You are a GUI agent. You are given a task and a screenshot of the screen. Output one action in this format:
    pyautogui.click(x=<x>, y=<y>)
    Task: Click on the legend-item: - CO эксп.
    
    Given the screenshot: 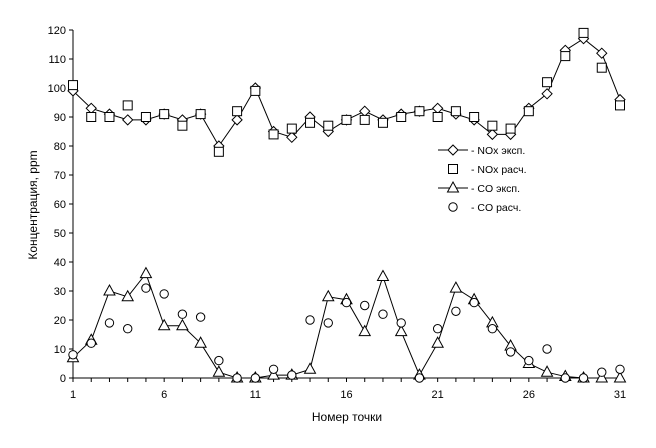 What is the action you would take?
    pyautogui.click(x=479, y=187)
    